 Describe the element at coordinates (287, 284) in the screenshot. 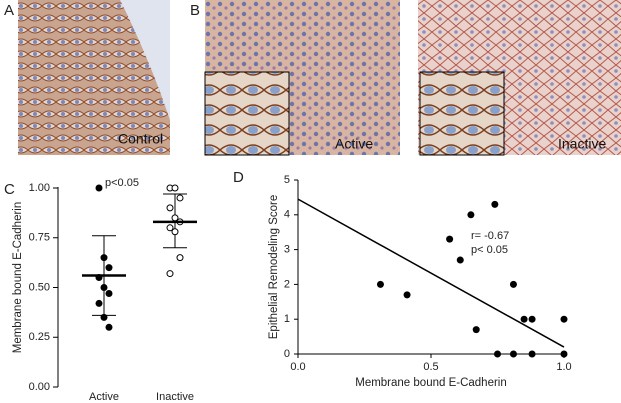

I see `y-tick-label: 2` at that location.